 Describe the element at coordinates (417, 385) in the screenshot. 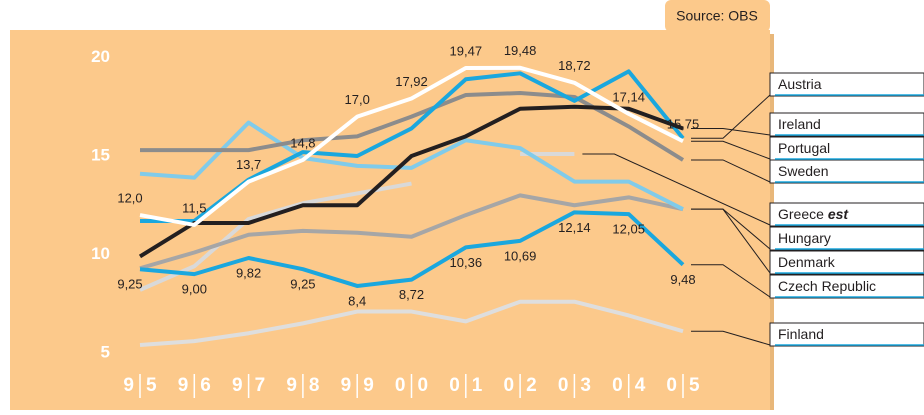

I see `x-tick-label: 00` at that location.